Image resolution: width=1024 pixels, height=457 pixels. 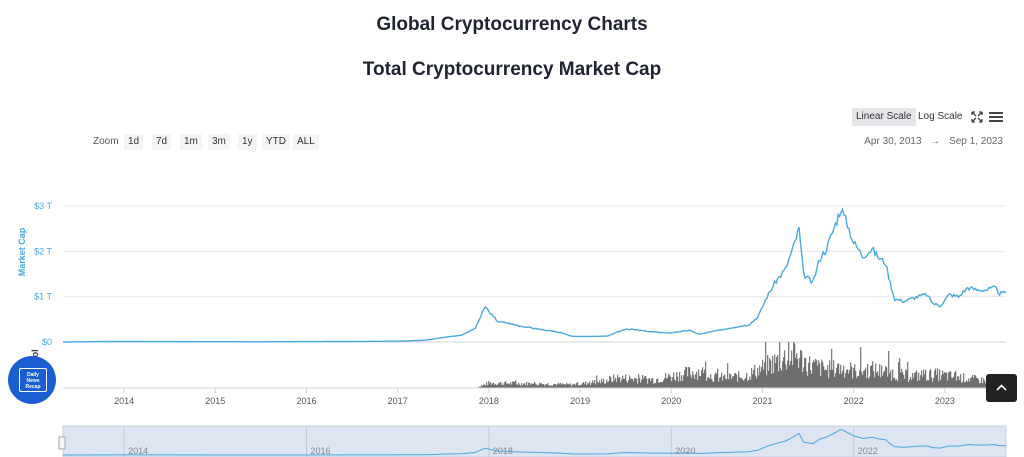 I want to click on navigator-window, so click(x=534, y=441).